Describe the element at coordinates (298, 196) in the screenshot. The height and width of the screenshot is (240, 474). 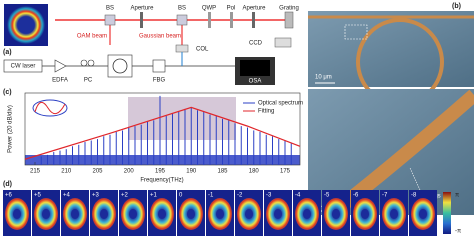
I see `order-label: -4` at that location.